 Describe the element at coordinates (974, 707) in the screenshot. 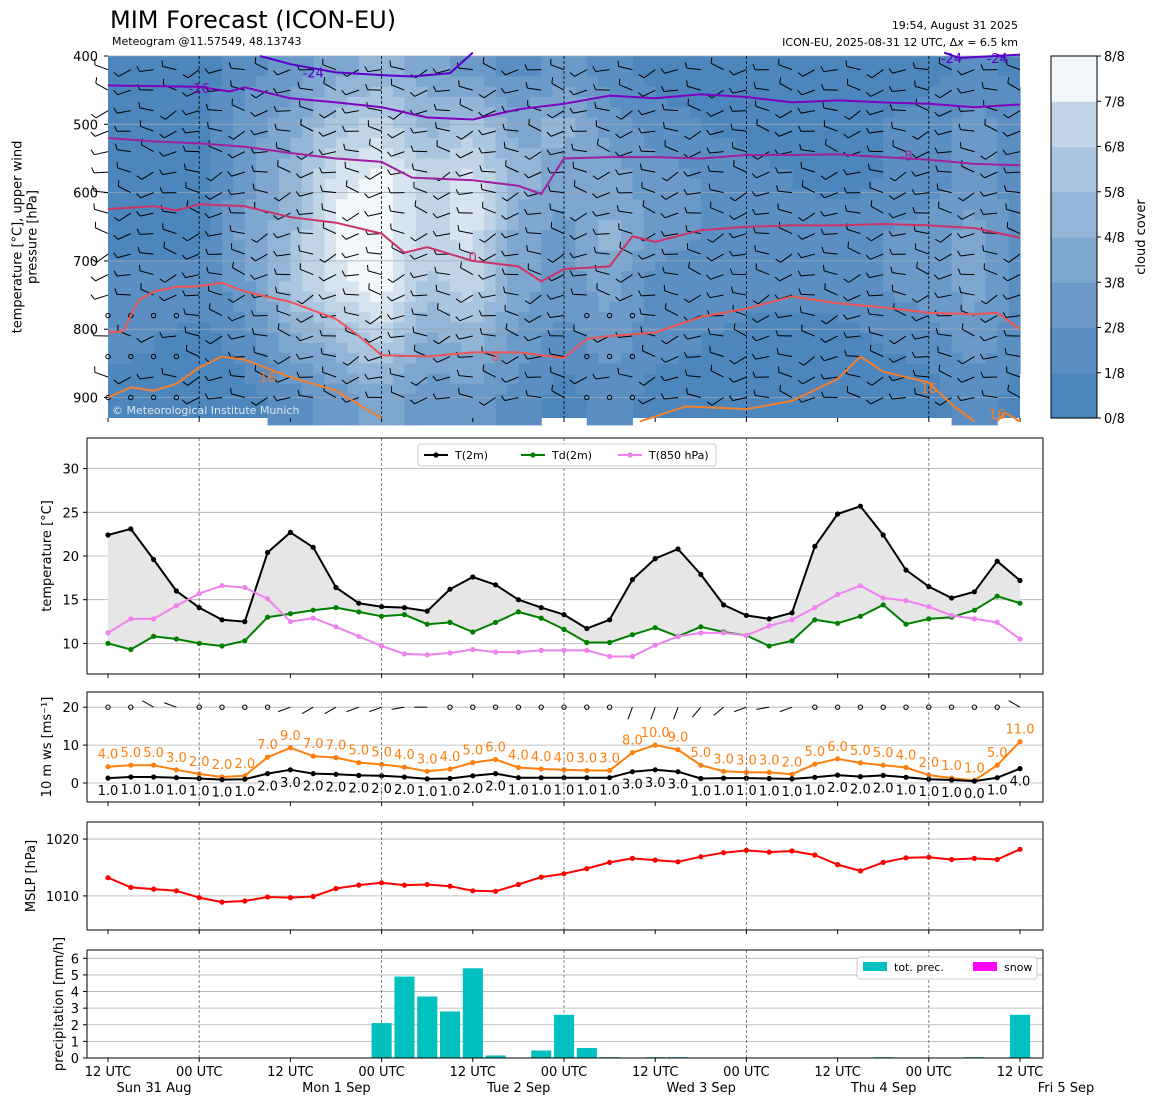

I see `calm-circle` at that location.